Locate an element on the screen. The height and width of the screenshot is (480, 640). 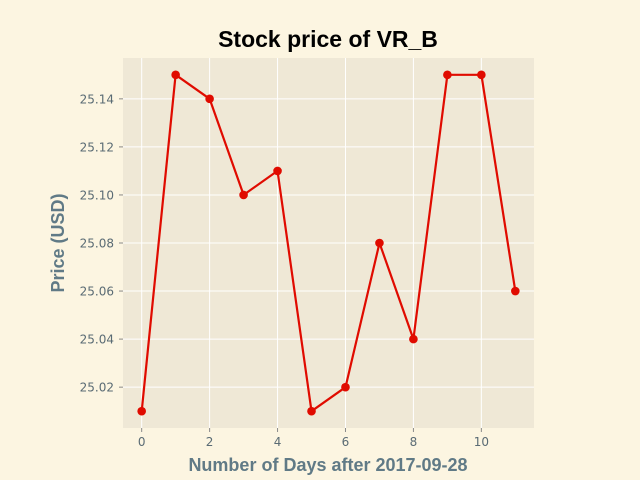
x-tick-label: 6 is located at coordinates (346, 442).